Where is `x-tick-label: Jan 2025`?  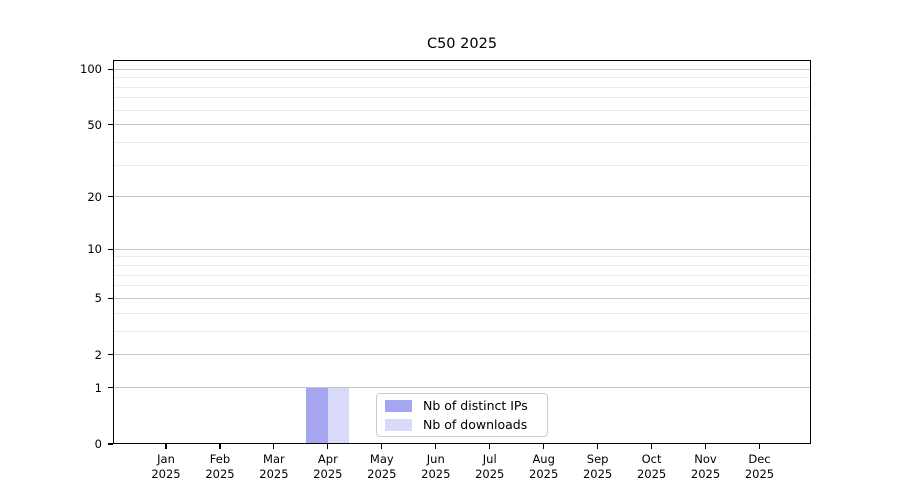 x-tick-label: Jan 2025 is located at coordinates (166, 467).